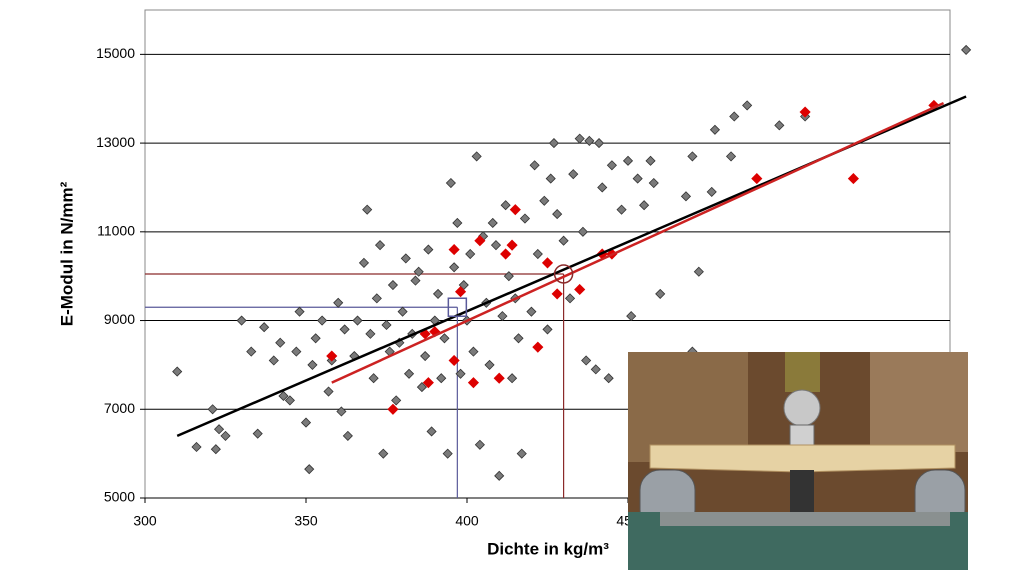 Image resolution: width=1020 pixels, height=570 pixels. I want to click on y-tick-label: 15000, so click(115, 53).